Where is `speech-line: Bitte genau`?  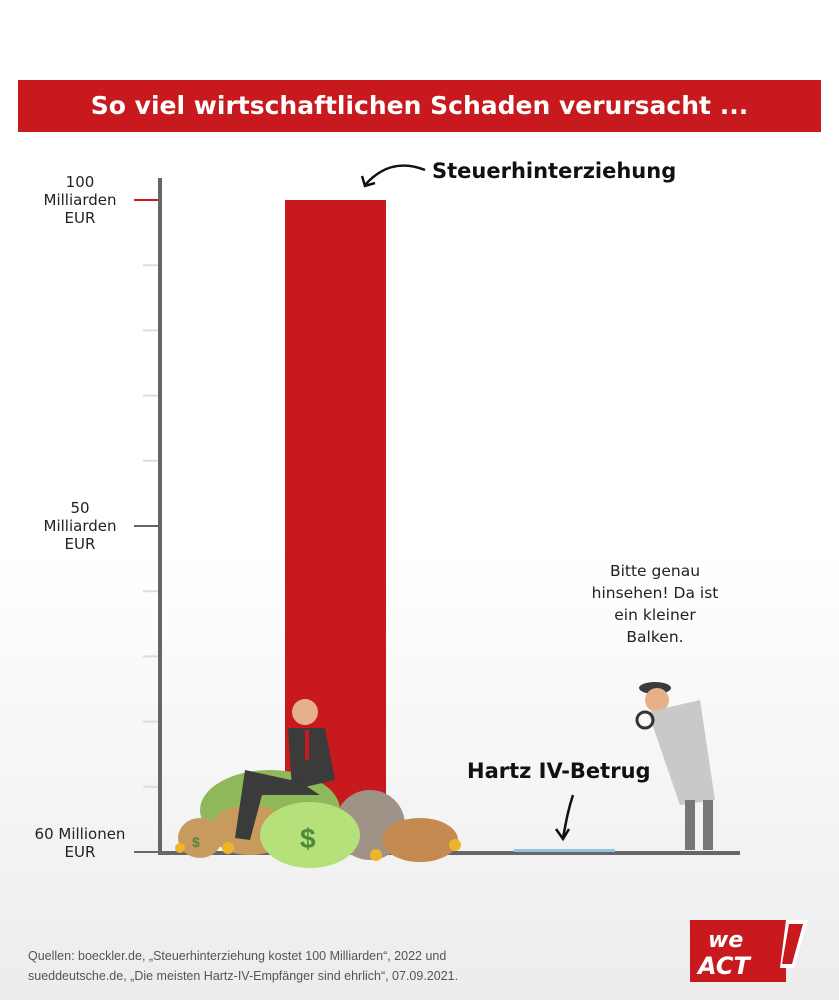
speech-line: Bitte genau is located at coordinates (655, 571).